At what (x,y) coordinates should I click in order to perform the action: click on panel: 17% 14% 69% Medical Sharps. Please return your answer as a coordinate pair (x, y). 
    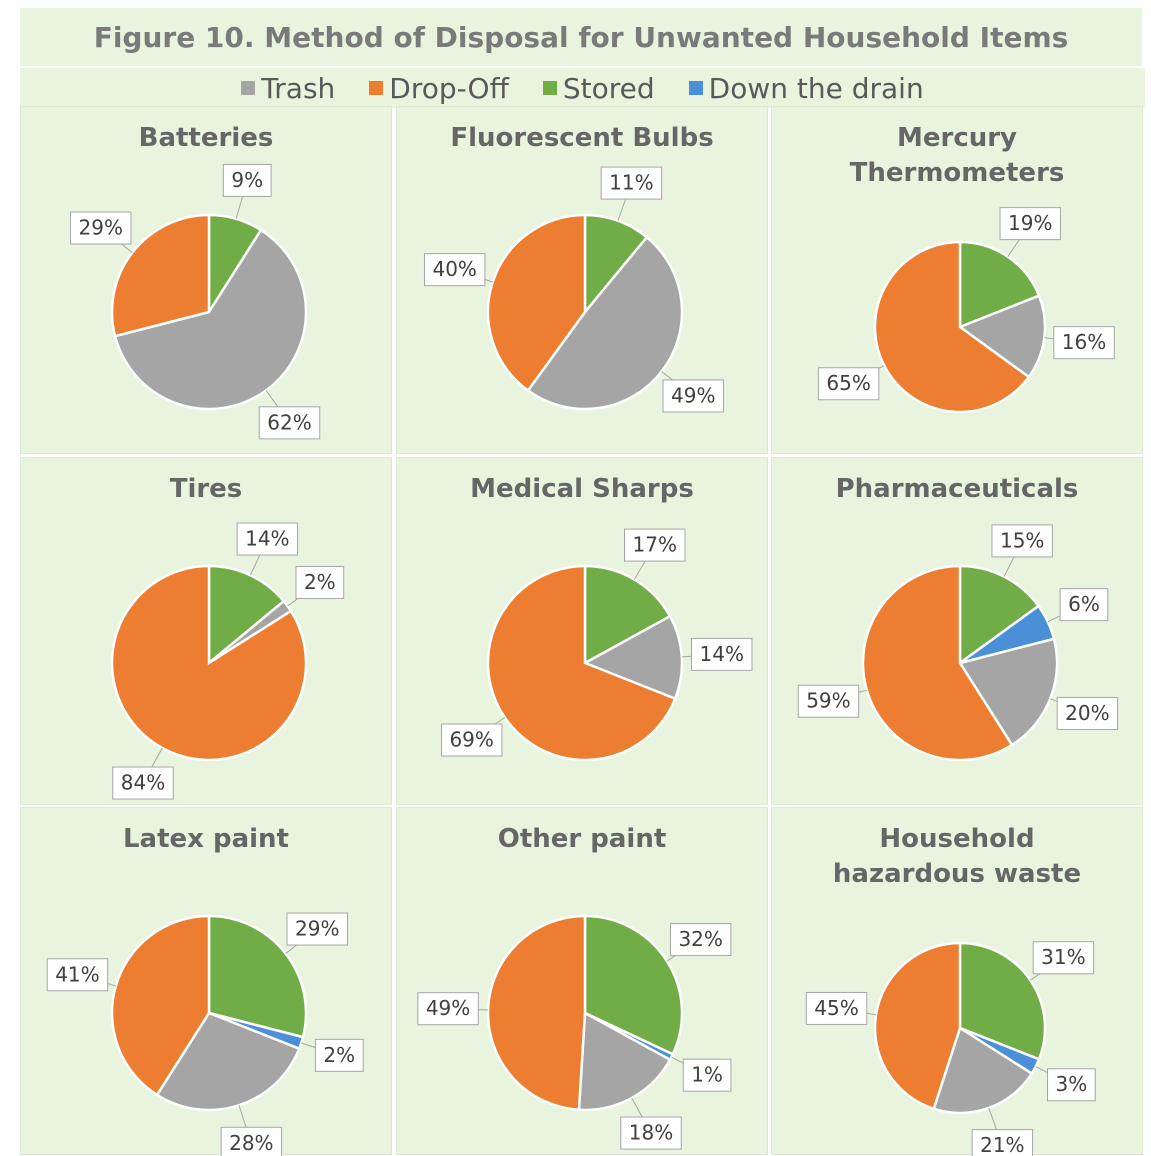
    Looking at the image, I should click on (582, 631).